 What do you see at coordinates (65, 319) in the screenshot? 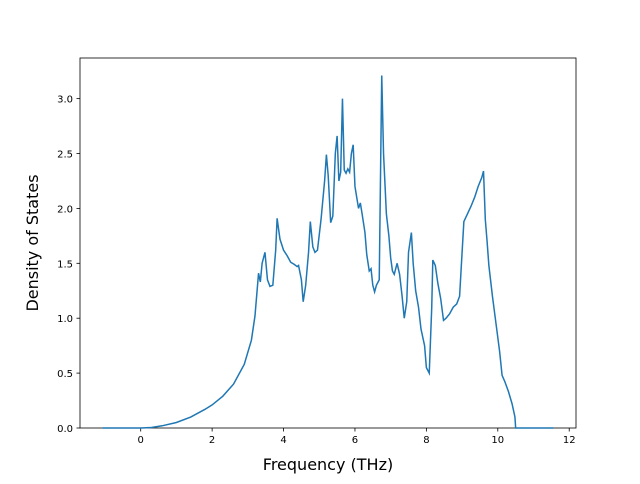
I see `y-tick-label: 1.0` at bounding box center [65, 319].